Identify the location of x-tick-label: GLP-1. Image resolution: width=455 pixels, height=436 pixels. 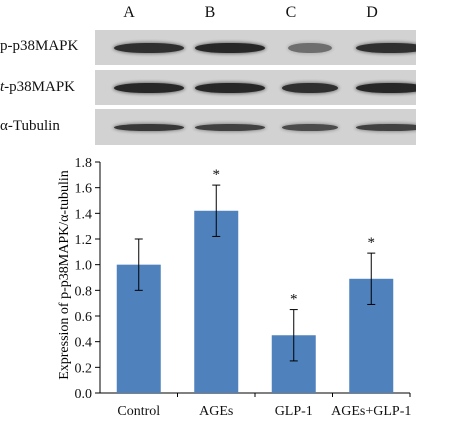
(294, 411).